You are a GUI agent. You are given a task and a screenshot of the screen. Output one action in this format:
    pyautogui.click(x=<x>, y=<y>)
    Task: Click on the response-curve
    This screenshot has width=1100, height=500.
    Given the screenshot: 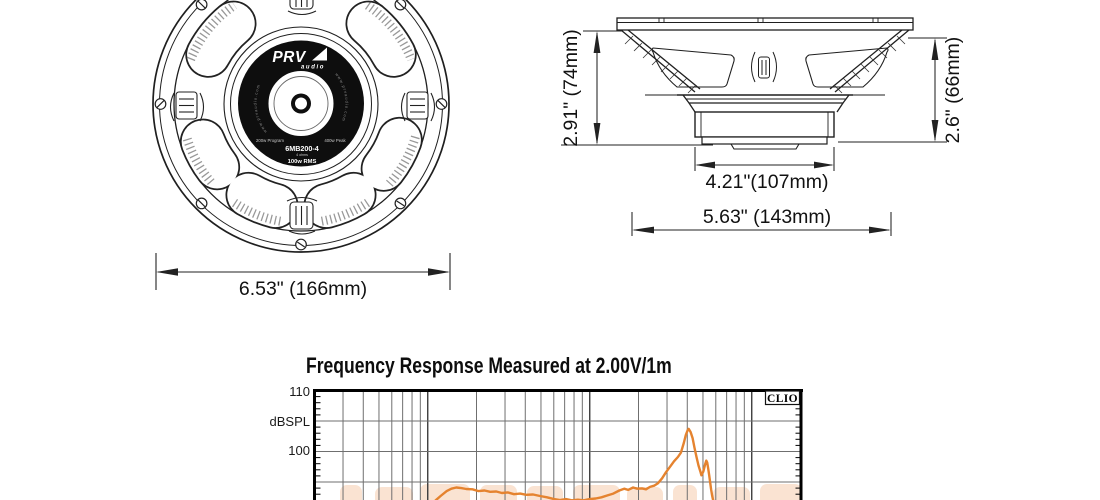 What is the action you would take?
    pyautogui.click(x=574, y=463)
    